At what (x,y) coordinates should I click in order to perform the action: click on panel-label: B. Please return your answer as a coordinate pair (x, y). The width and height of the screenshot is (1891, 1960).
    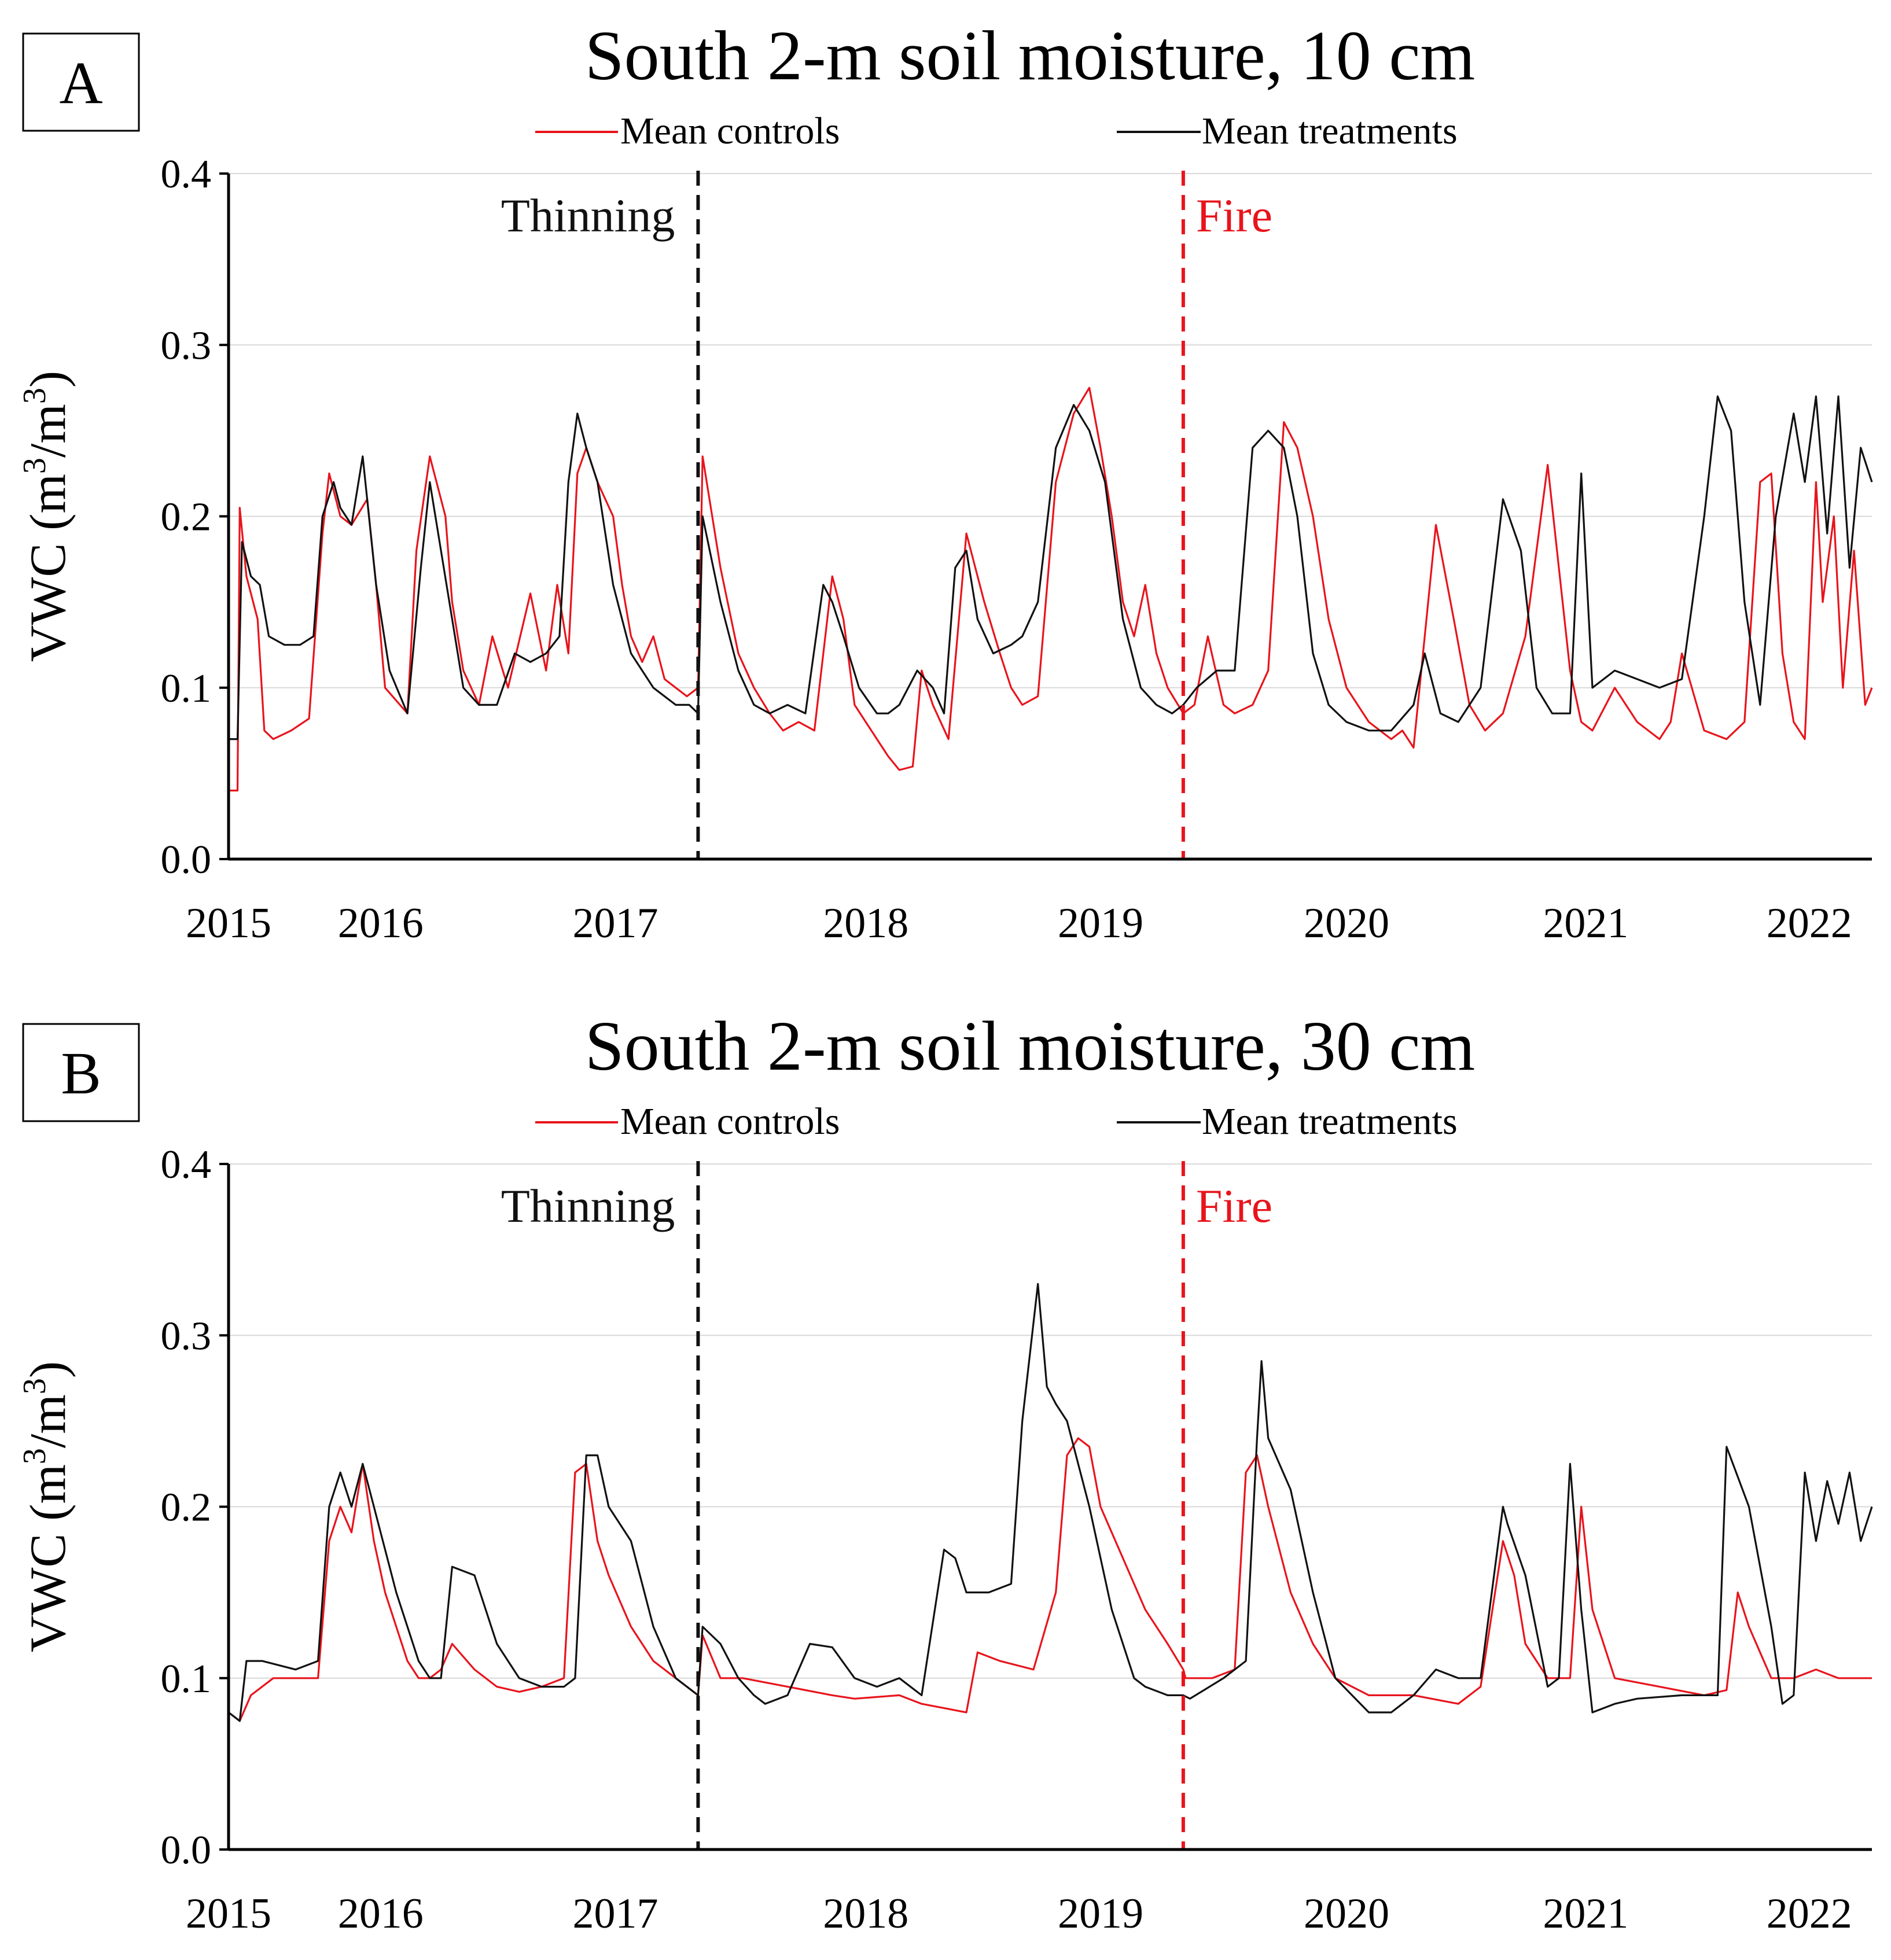
    Looking at the image, I should click on (81, 1073).